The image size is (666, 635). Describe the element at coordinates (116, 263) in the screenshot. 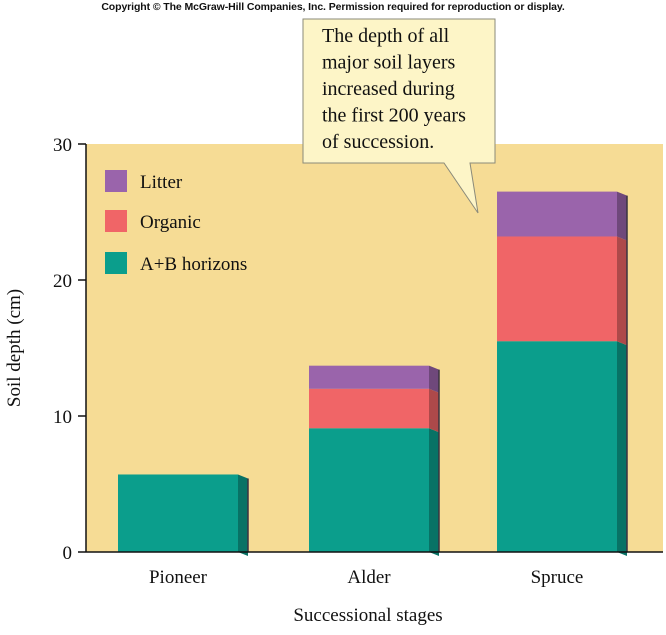

I see `legend-swatch-a-b-horizons` at that location.